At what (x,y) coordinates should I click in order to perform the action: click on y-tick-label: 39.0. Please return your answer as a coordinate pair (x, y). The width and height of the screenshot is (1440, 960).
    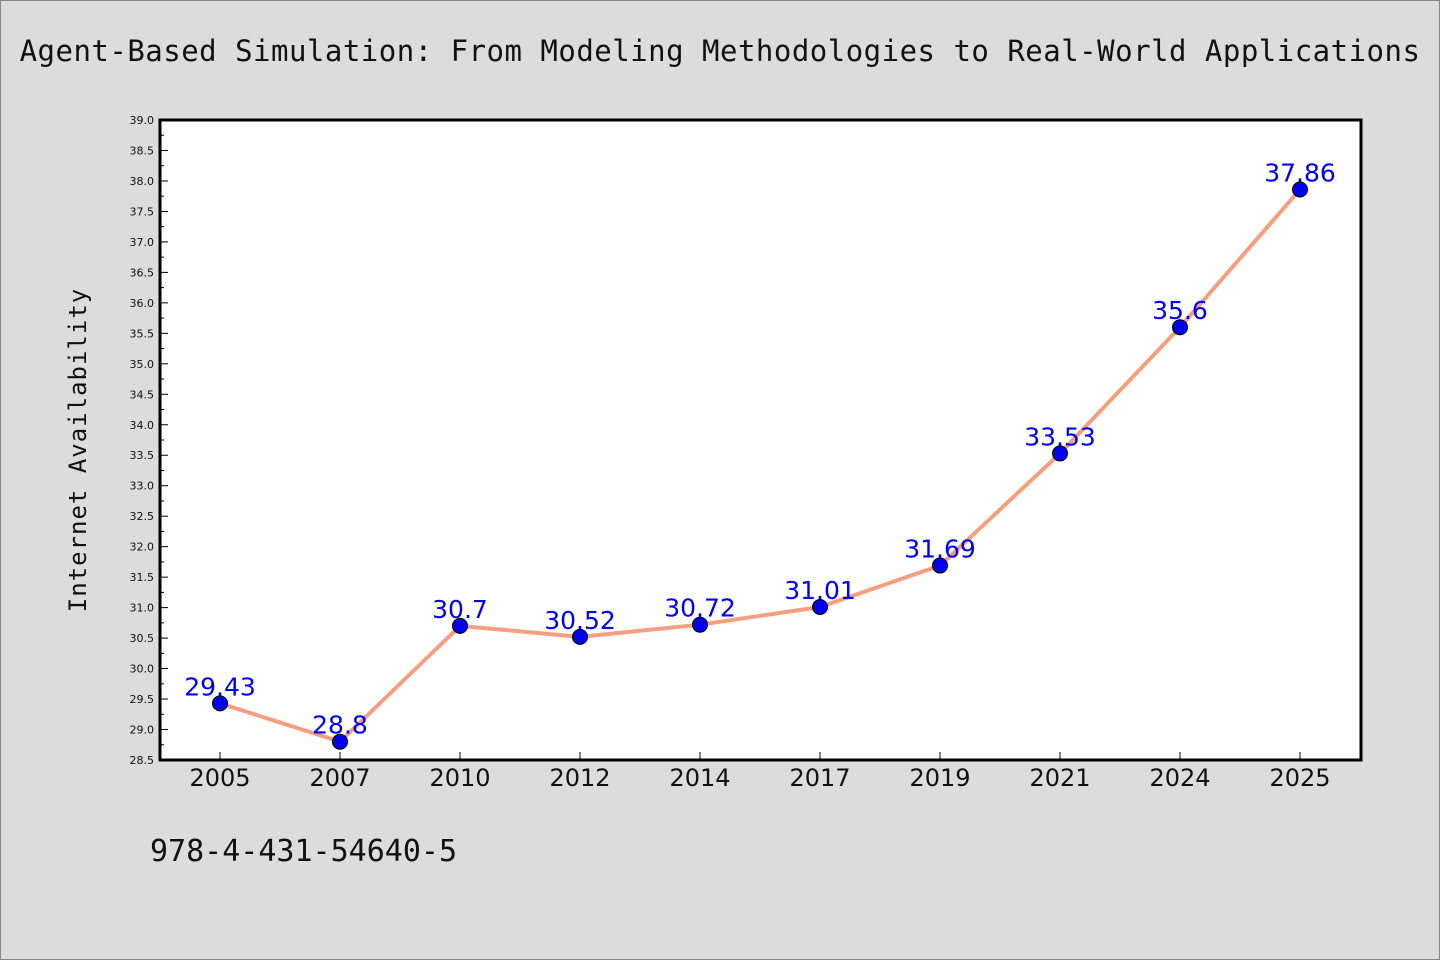
    Looking at the image, I should click on (142, 120).